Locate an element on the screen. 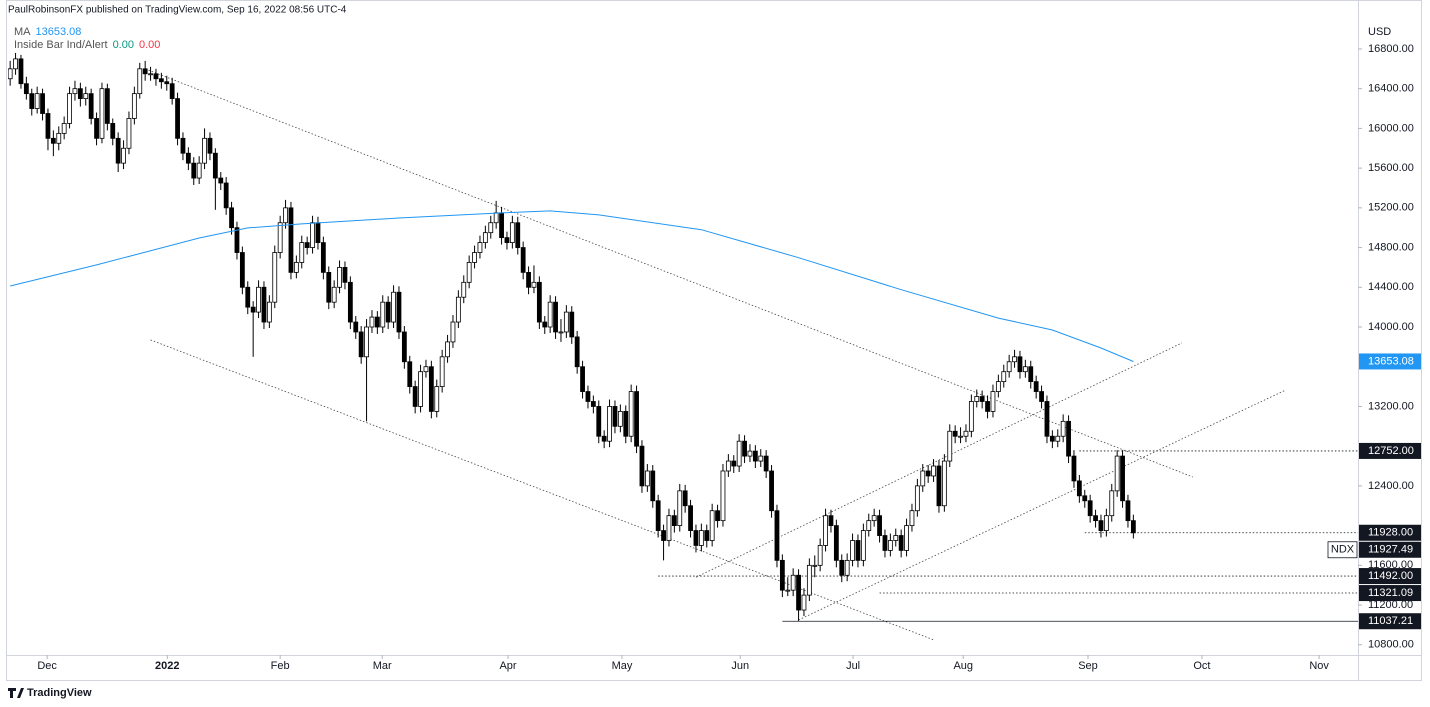 The width and height of the screenshot is (1430, 707). x-tick-label: Sep is located at coordinates (1088, 666).